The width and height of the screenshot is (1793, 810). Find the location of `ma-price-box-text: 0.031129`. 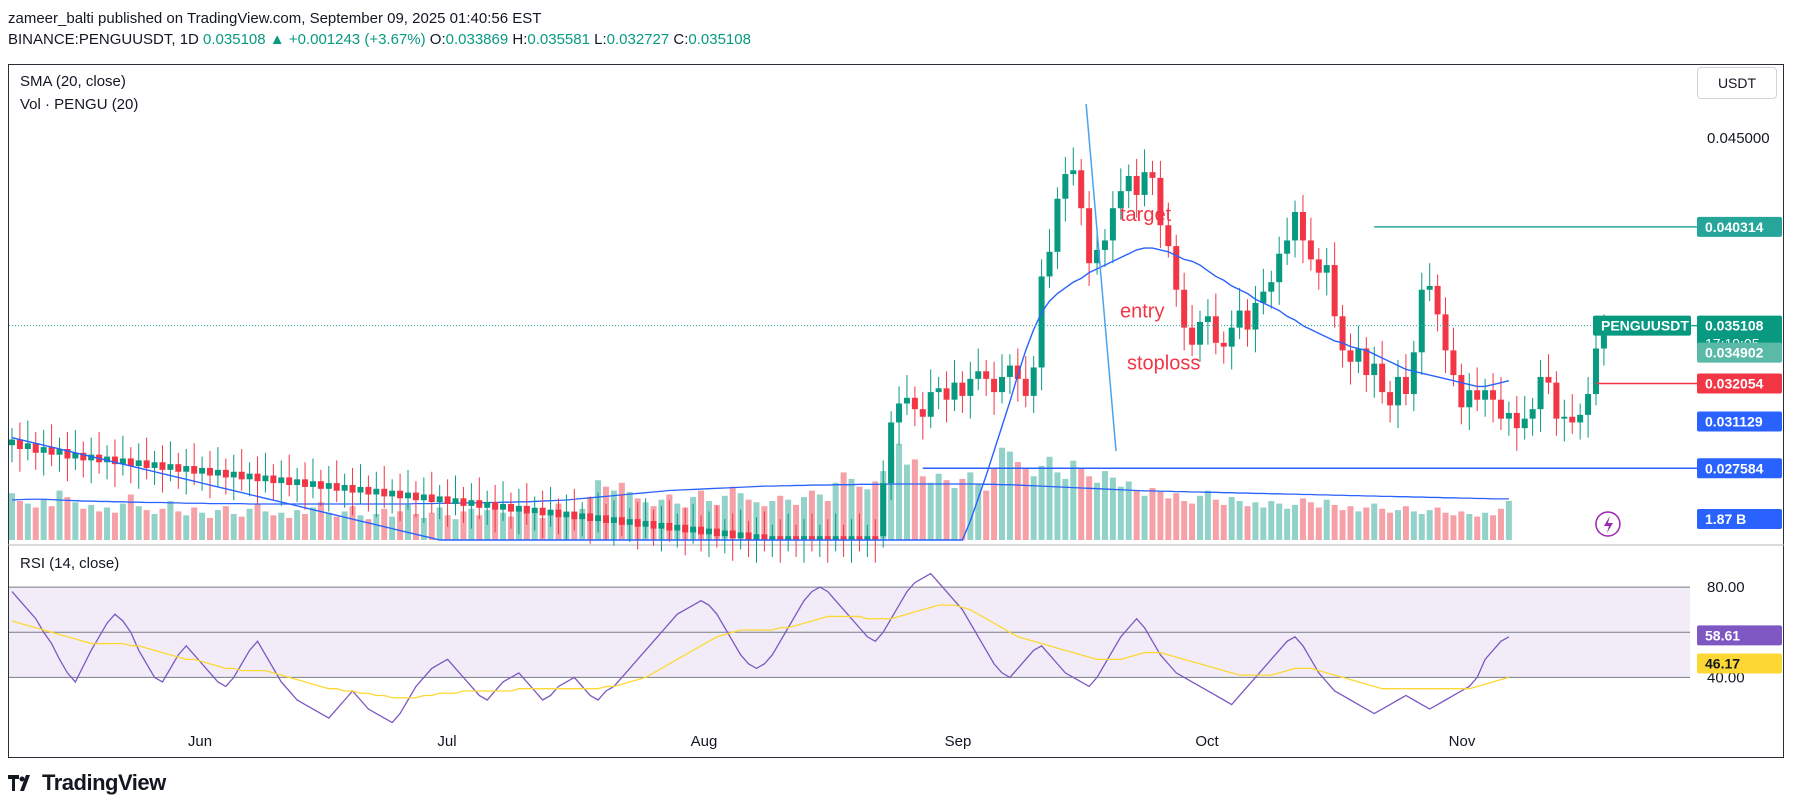

ma-price-box-text: 0.031129 is located at coordinates (1734, 422).